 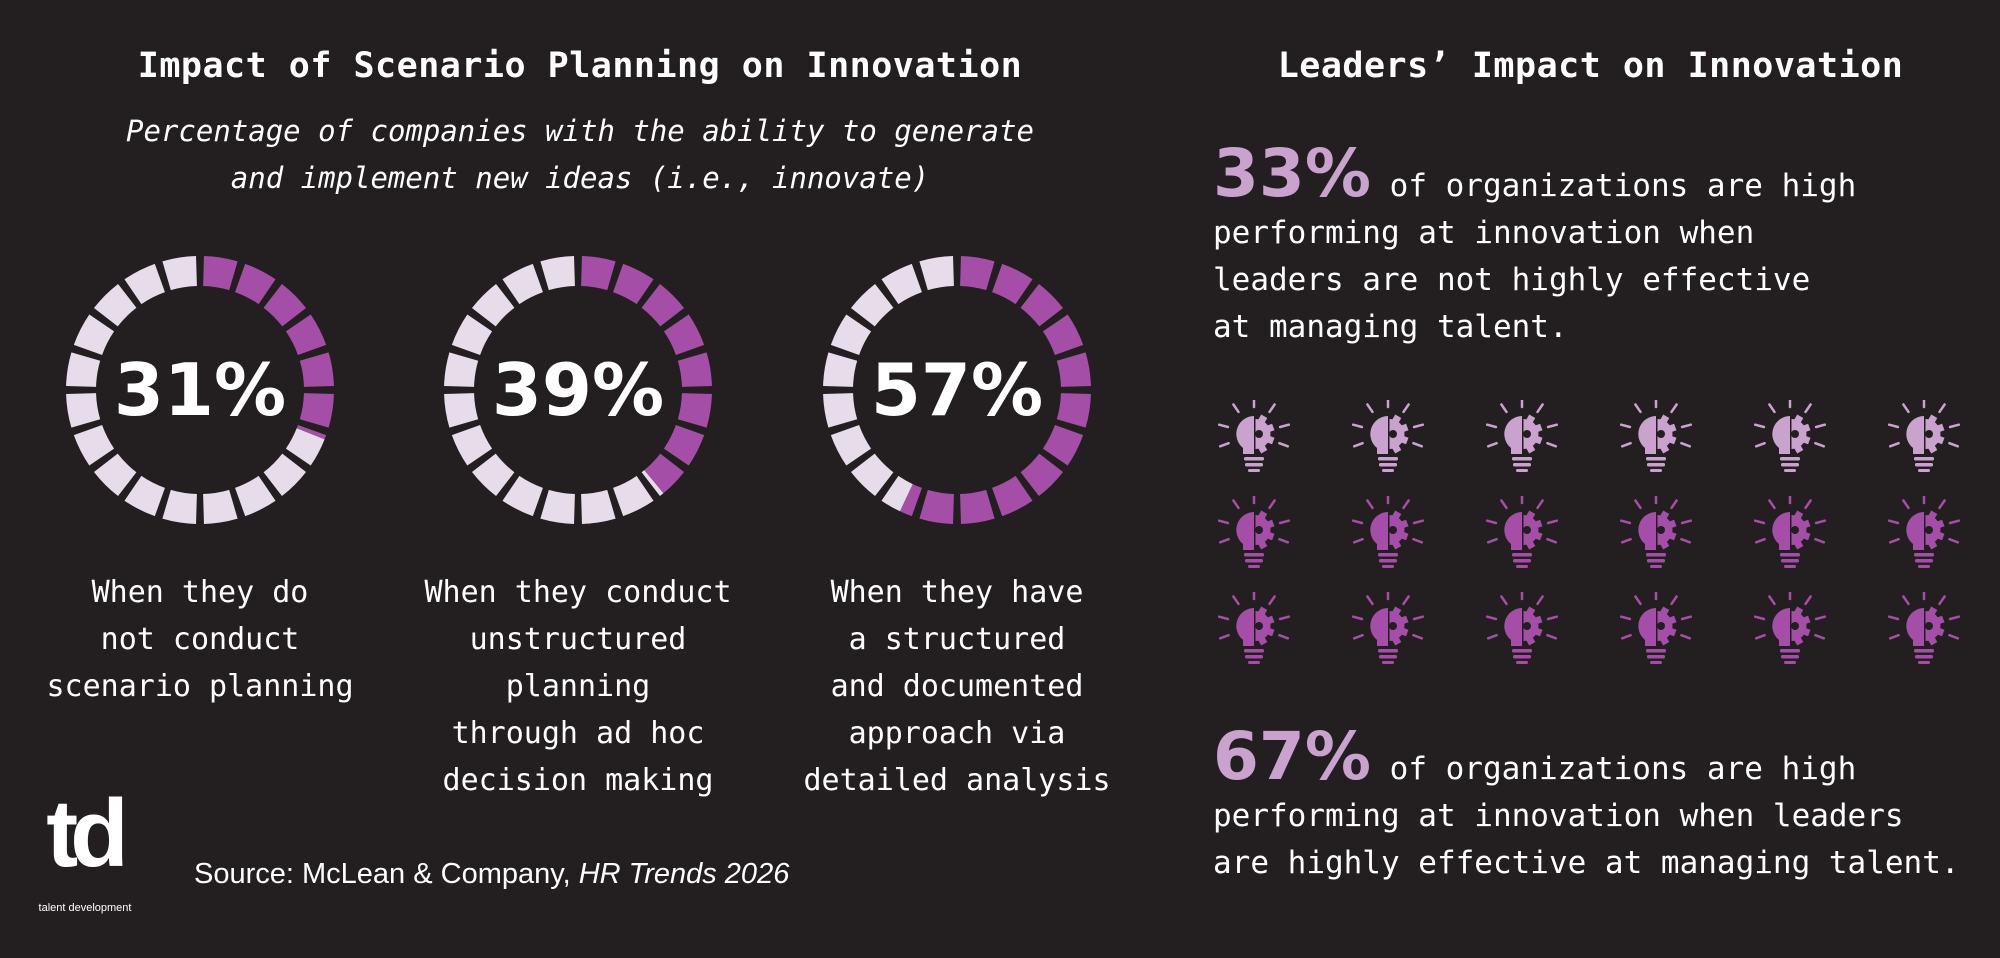 What do you see at coordinates (957, 780) in the screenshot?
I see `caption-line: detailed analysis` at bounding box center [957, 780].